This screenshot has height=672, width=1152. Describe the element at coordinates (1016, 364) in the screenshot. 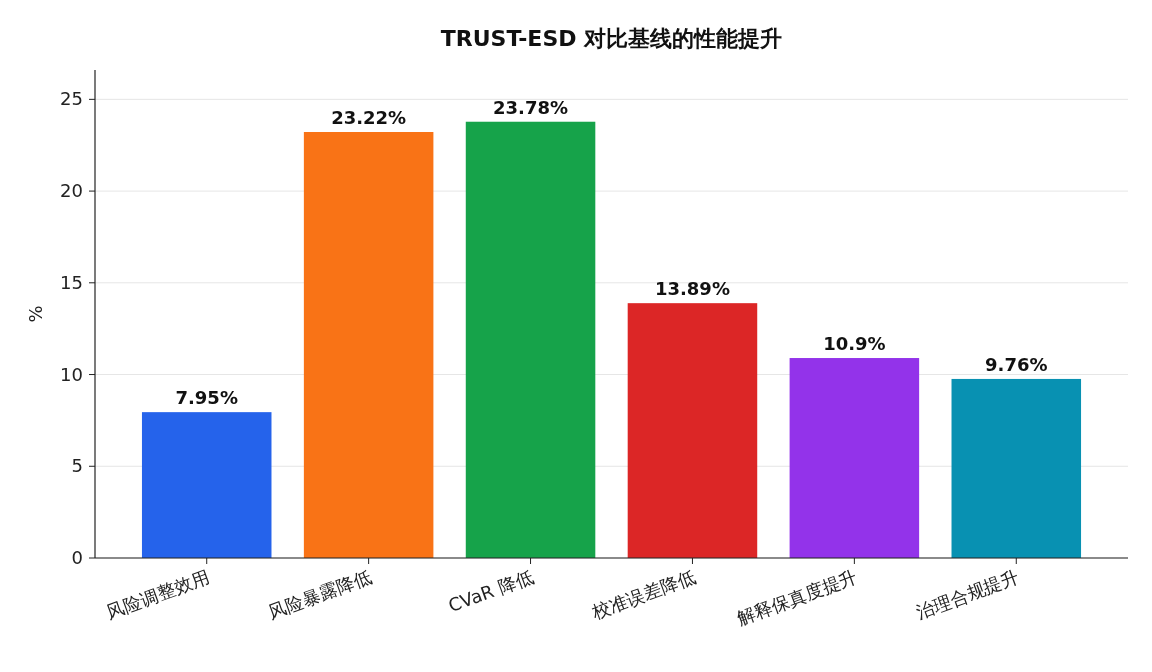

I see `data-label: 9.76%` at that location.